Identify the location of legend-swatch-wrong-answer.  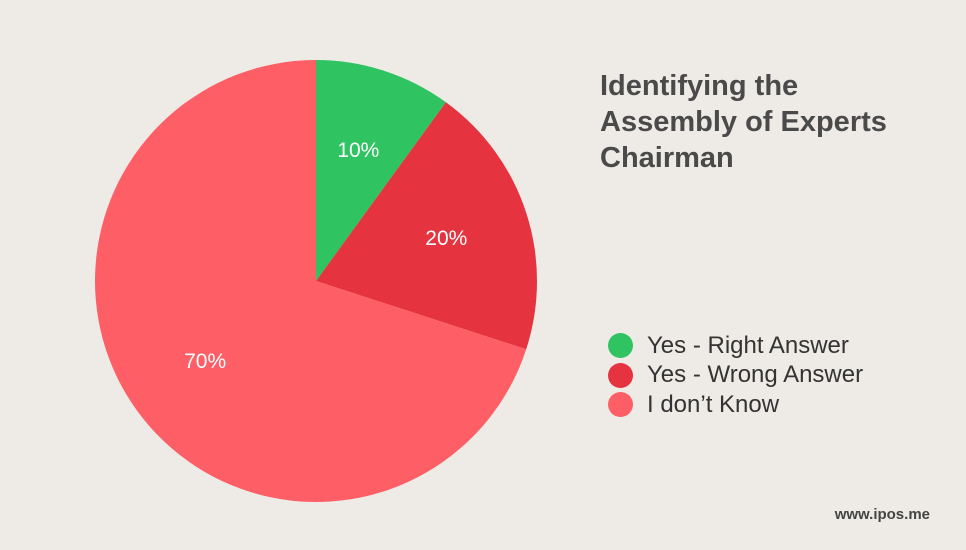
(620, 375).